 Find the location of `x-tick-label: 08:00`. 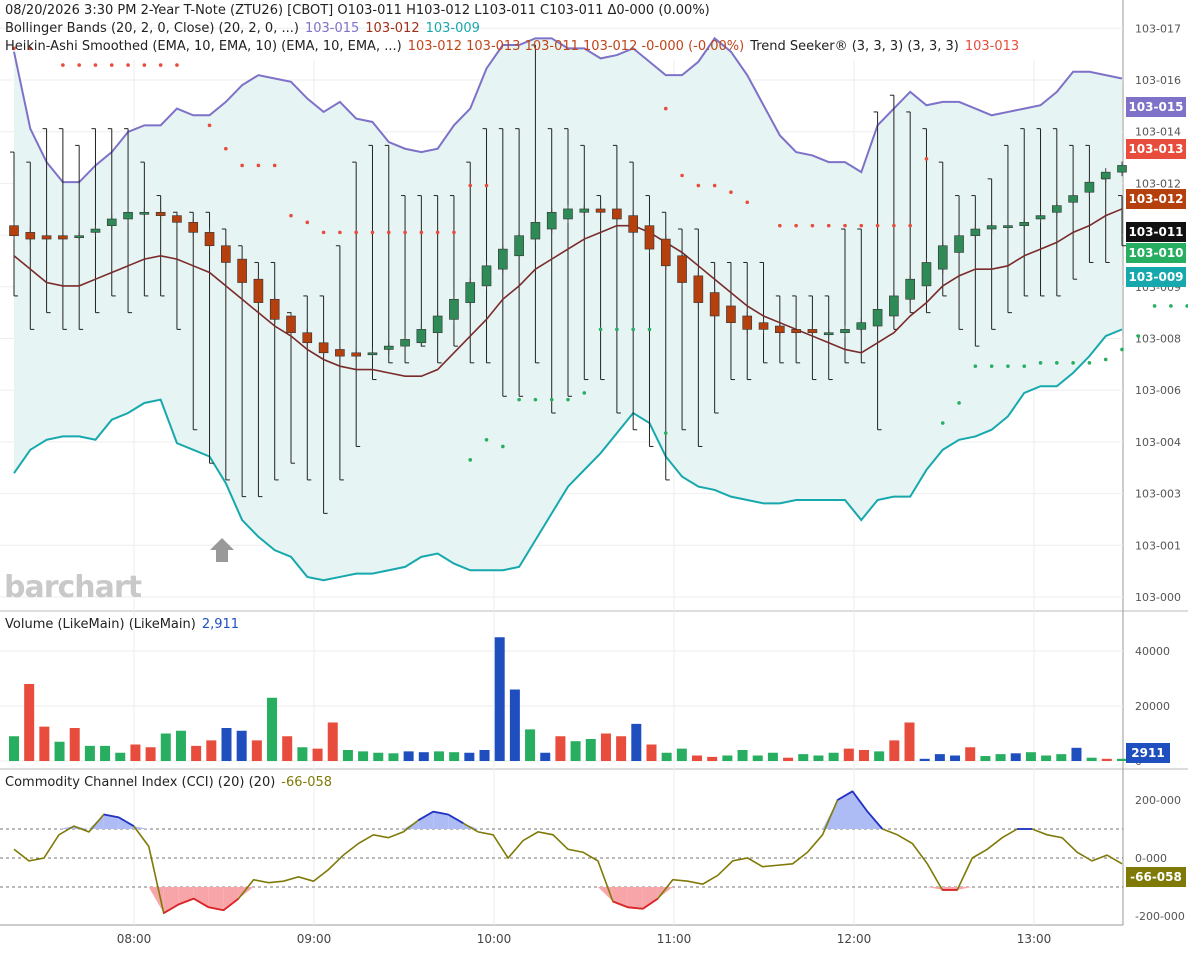

x-tick-label: 08:00 is located at coordinates (134, 939).